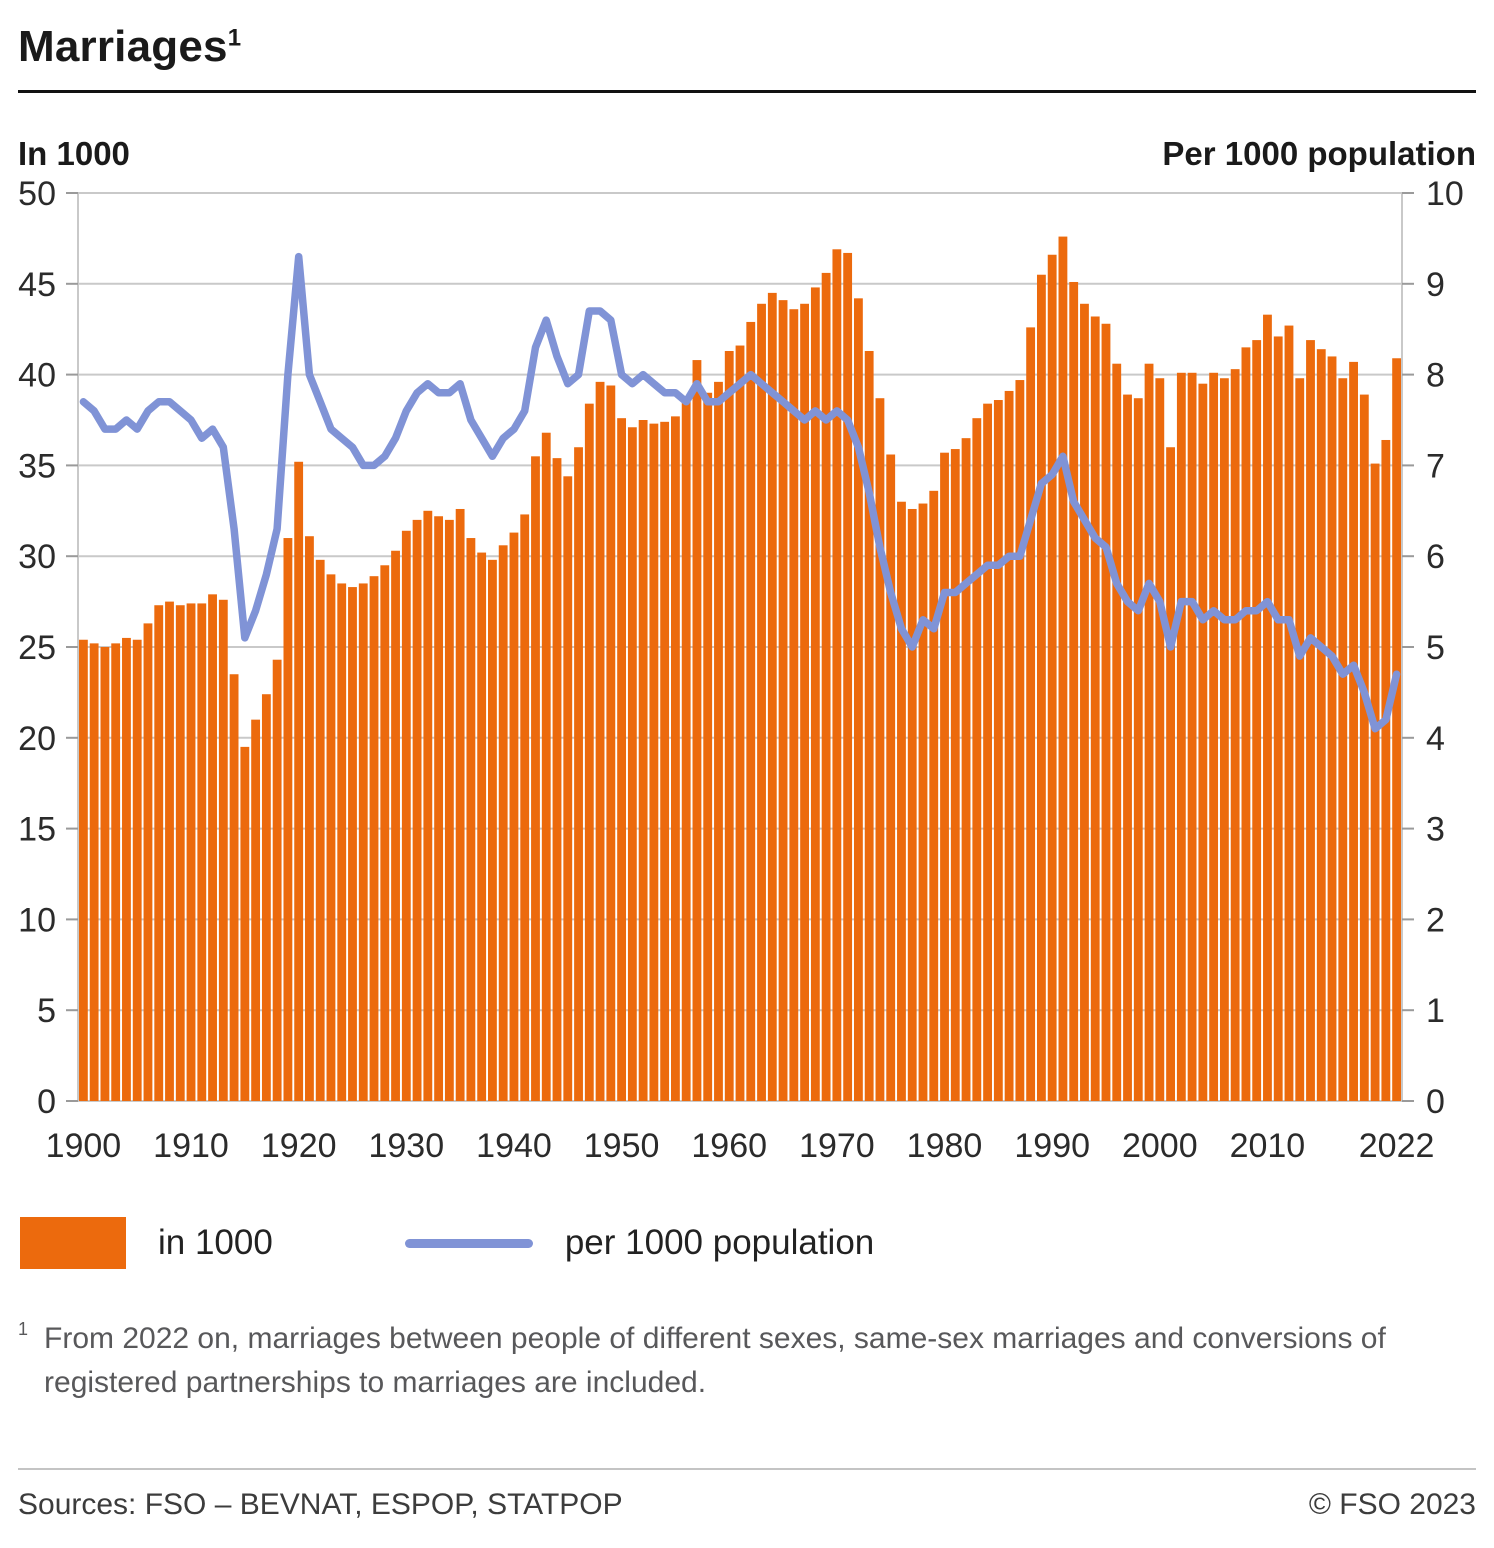 The height and width of the screenshot is (1548, 1494). Describe the element at coordinates (37, 196) in the screenshot. I see `svg-text: 50` at that location.